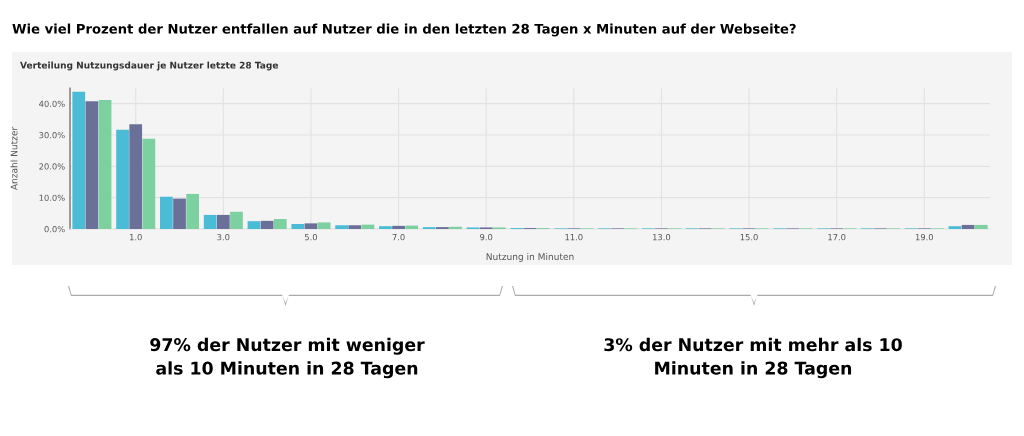  I want to click on x-tick-label: 7.0, so click(398, 237).